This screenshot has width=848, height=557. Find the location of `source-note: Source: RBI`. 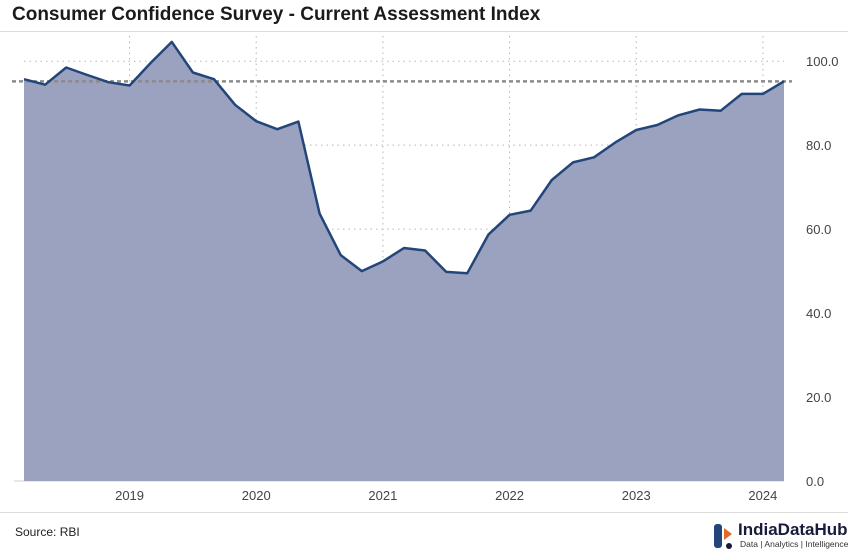

source-note: Source: RBI is located at coordinates (47, 532).